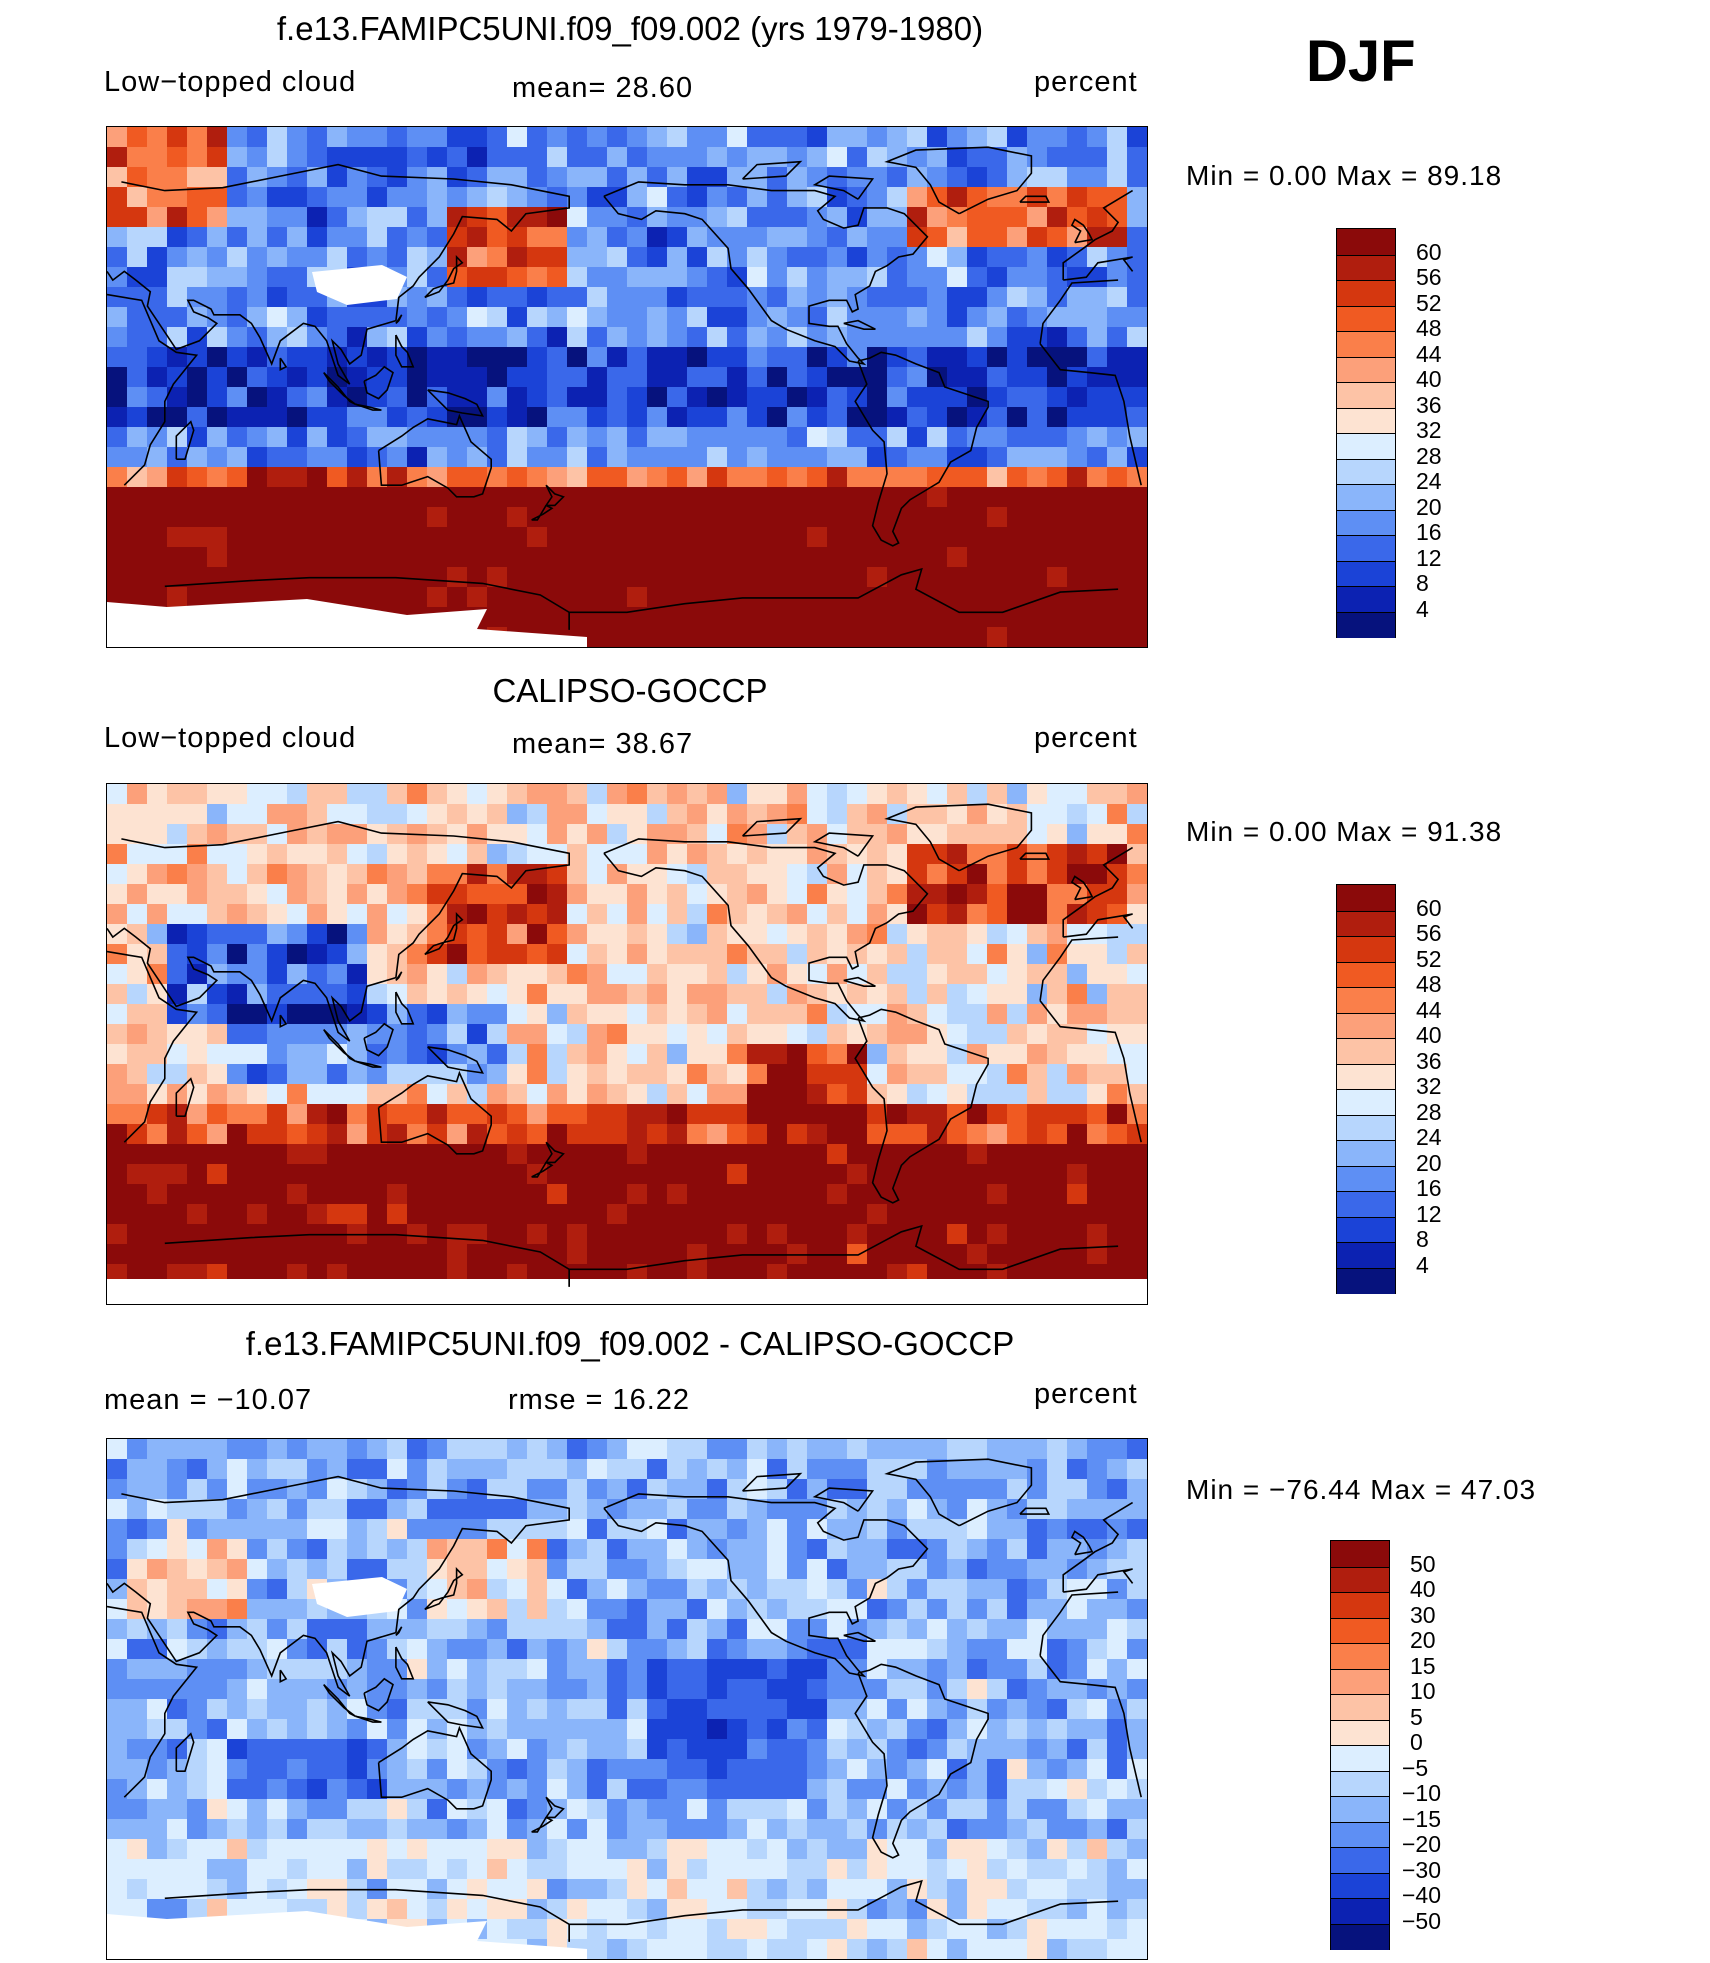 The height and width of the screenshot is (1963, 1710). What do you see at coordinates (603, 744) in the screenshot?
I see `mean-label: mean= 38.67` at bounding box center [603, 744].